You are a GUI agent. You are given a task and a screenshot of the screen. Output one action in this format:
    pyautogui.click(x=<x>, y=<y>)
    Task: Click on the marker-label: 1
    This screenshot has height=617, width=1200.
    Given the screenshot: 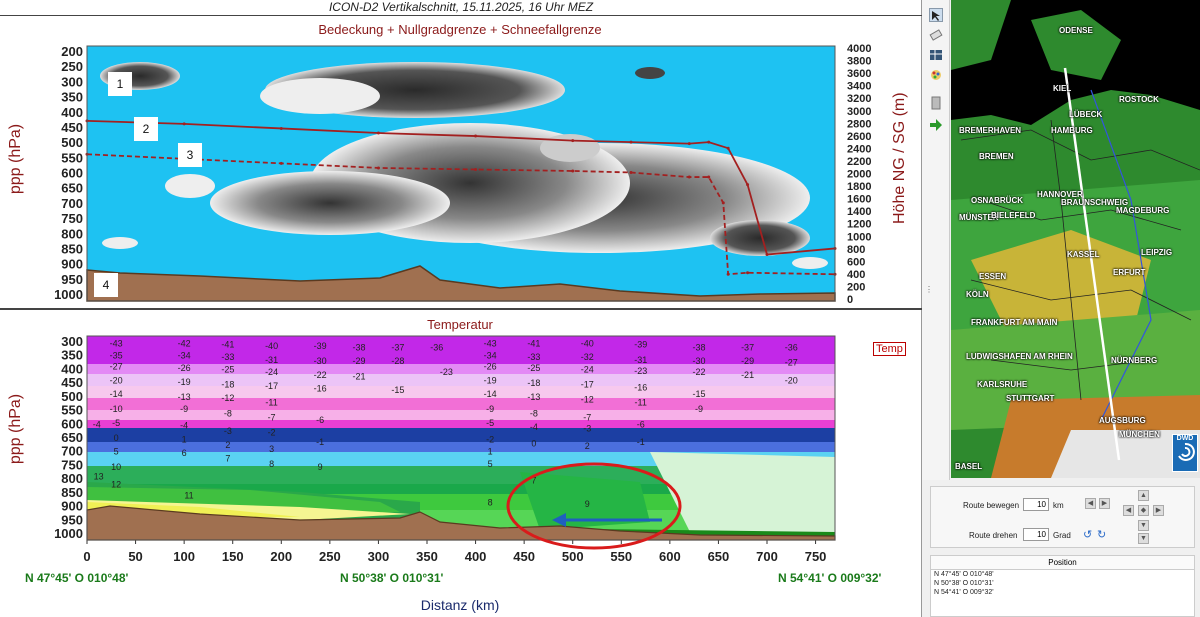 What is the action you would take?
    pyautogui.click(x=120, y=84)
    